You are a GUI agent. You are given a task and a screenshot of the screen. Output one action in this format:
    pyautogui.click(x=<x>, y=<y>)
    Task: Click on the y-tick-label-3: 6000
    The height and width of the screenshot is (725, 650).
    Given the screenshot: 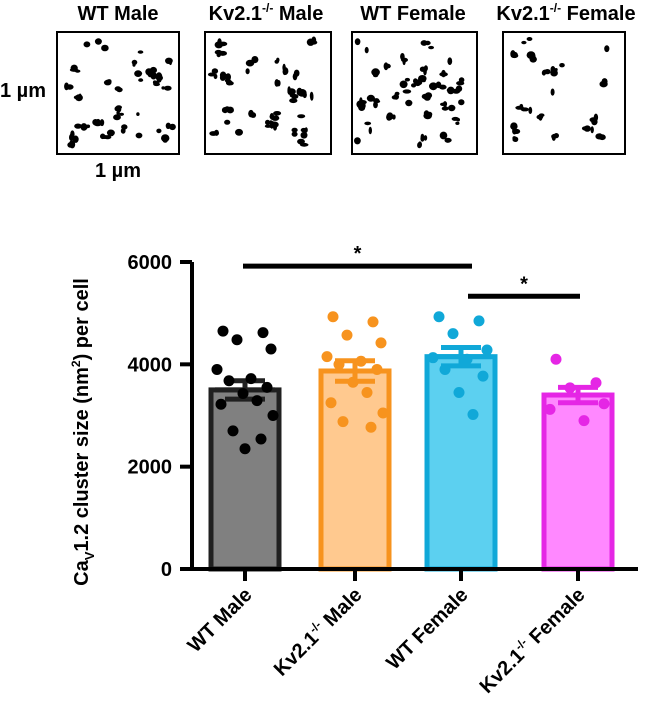 What is the action you would take?
    pyautogui.click(x=150, y=263)
    